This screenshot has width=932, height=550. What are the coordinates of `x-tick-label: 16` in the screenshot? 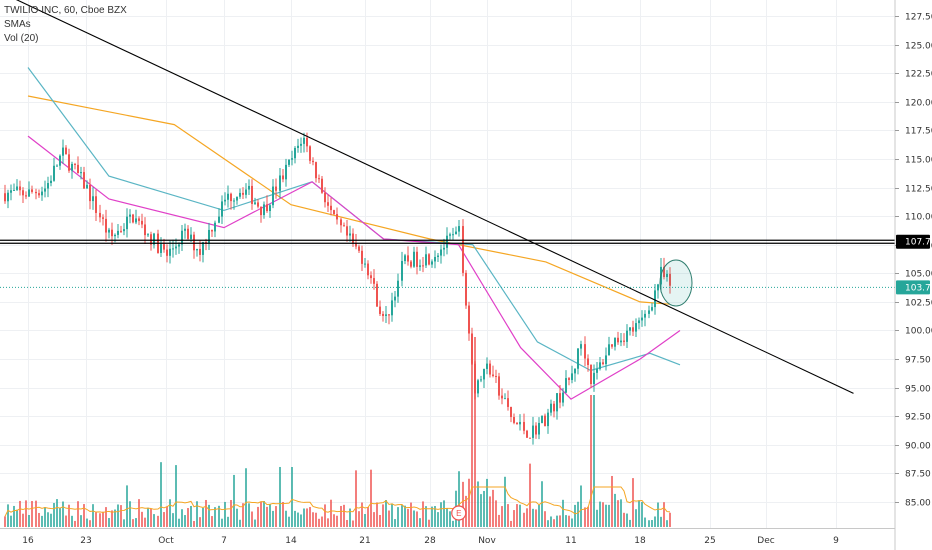 It's located at (28, 541).